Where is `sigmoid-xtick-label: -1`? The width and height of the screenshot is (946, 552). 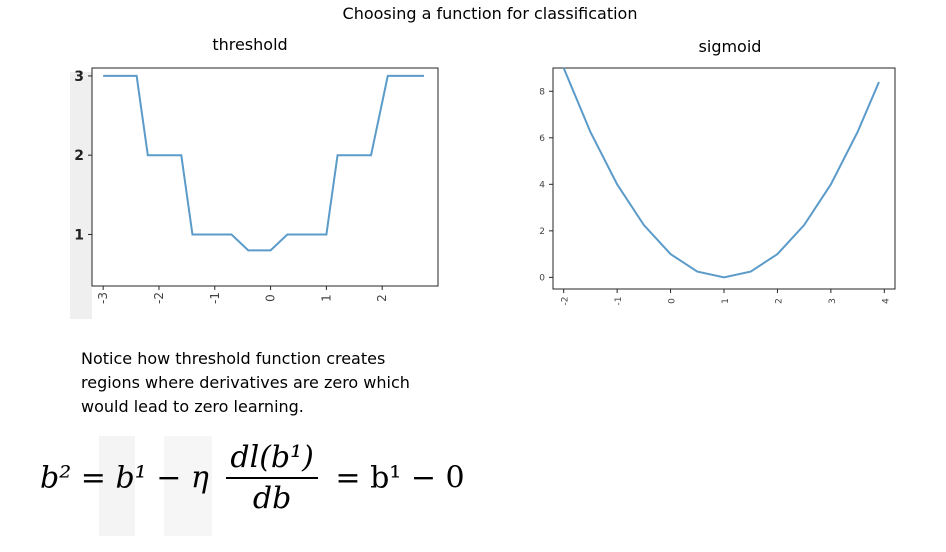
sigmoid-xtick-label: -1 is located at coordinates (619, 301).